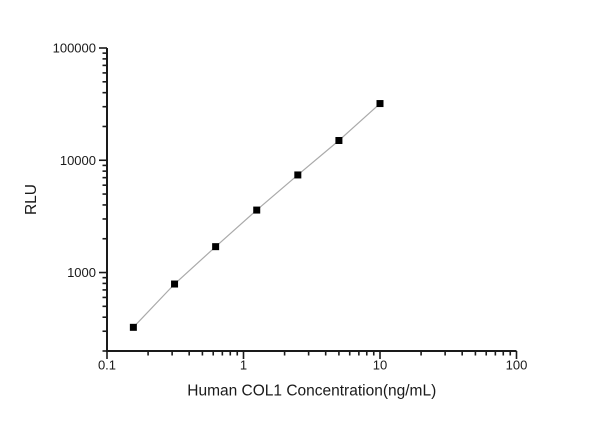 The width and height of the screenshot is (600, 421). What do you see at coordinates (78, 160) in the screenshot?
I see `y-tick-label: 10000` at bounding box center [78, 160].